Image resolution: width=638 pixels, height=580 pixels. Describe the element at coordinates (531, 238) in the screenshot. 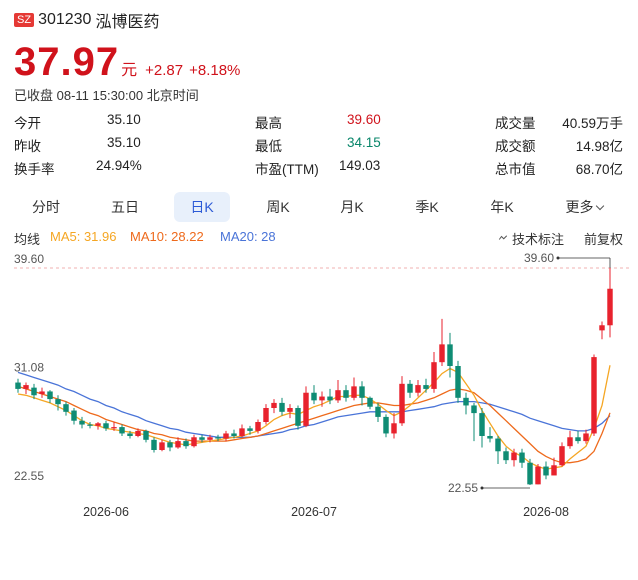

I see `technical-annotation-button: 技术标注` at that location.